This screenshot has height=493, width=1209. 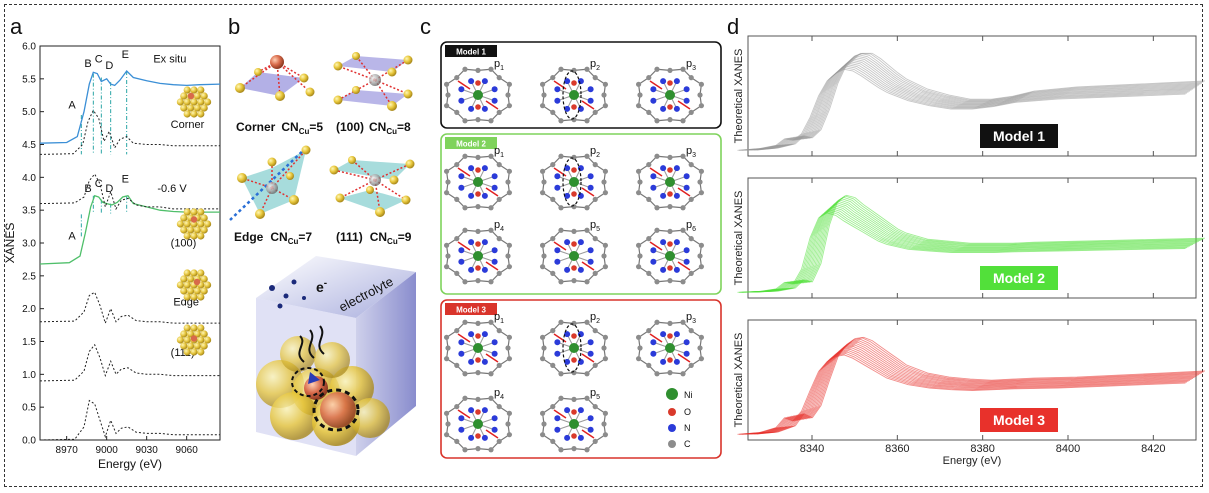 What do you see at coordinates (109, 189) in the screenshot?
I see `panel-a-feature-label: D` at bounding box center [109, 189].